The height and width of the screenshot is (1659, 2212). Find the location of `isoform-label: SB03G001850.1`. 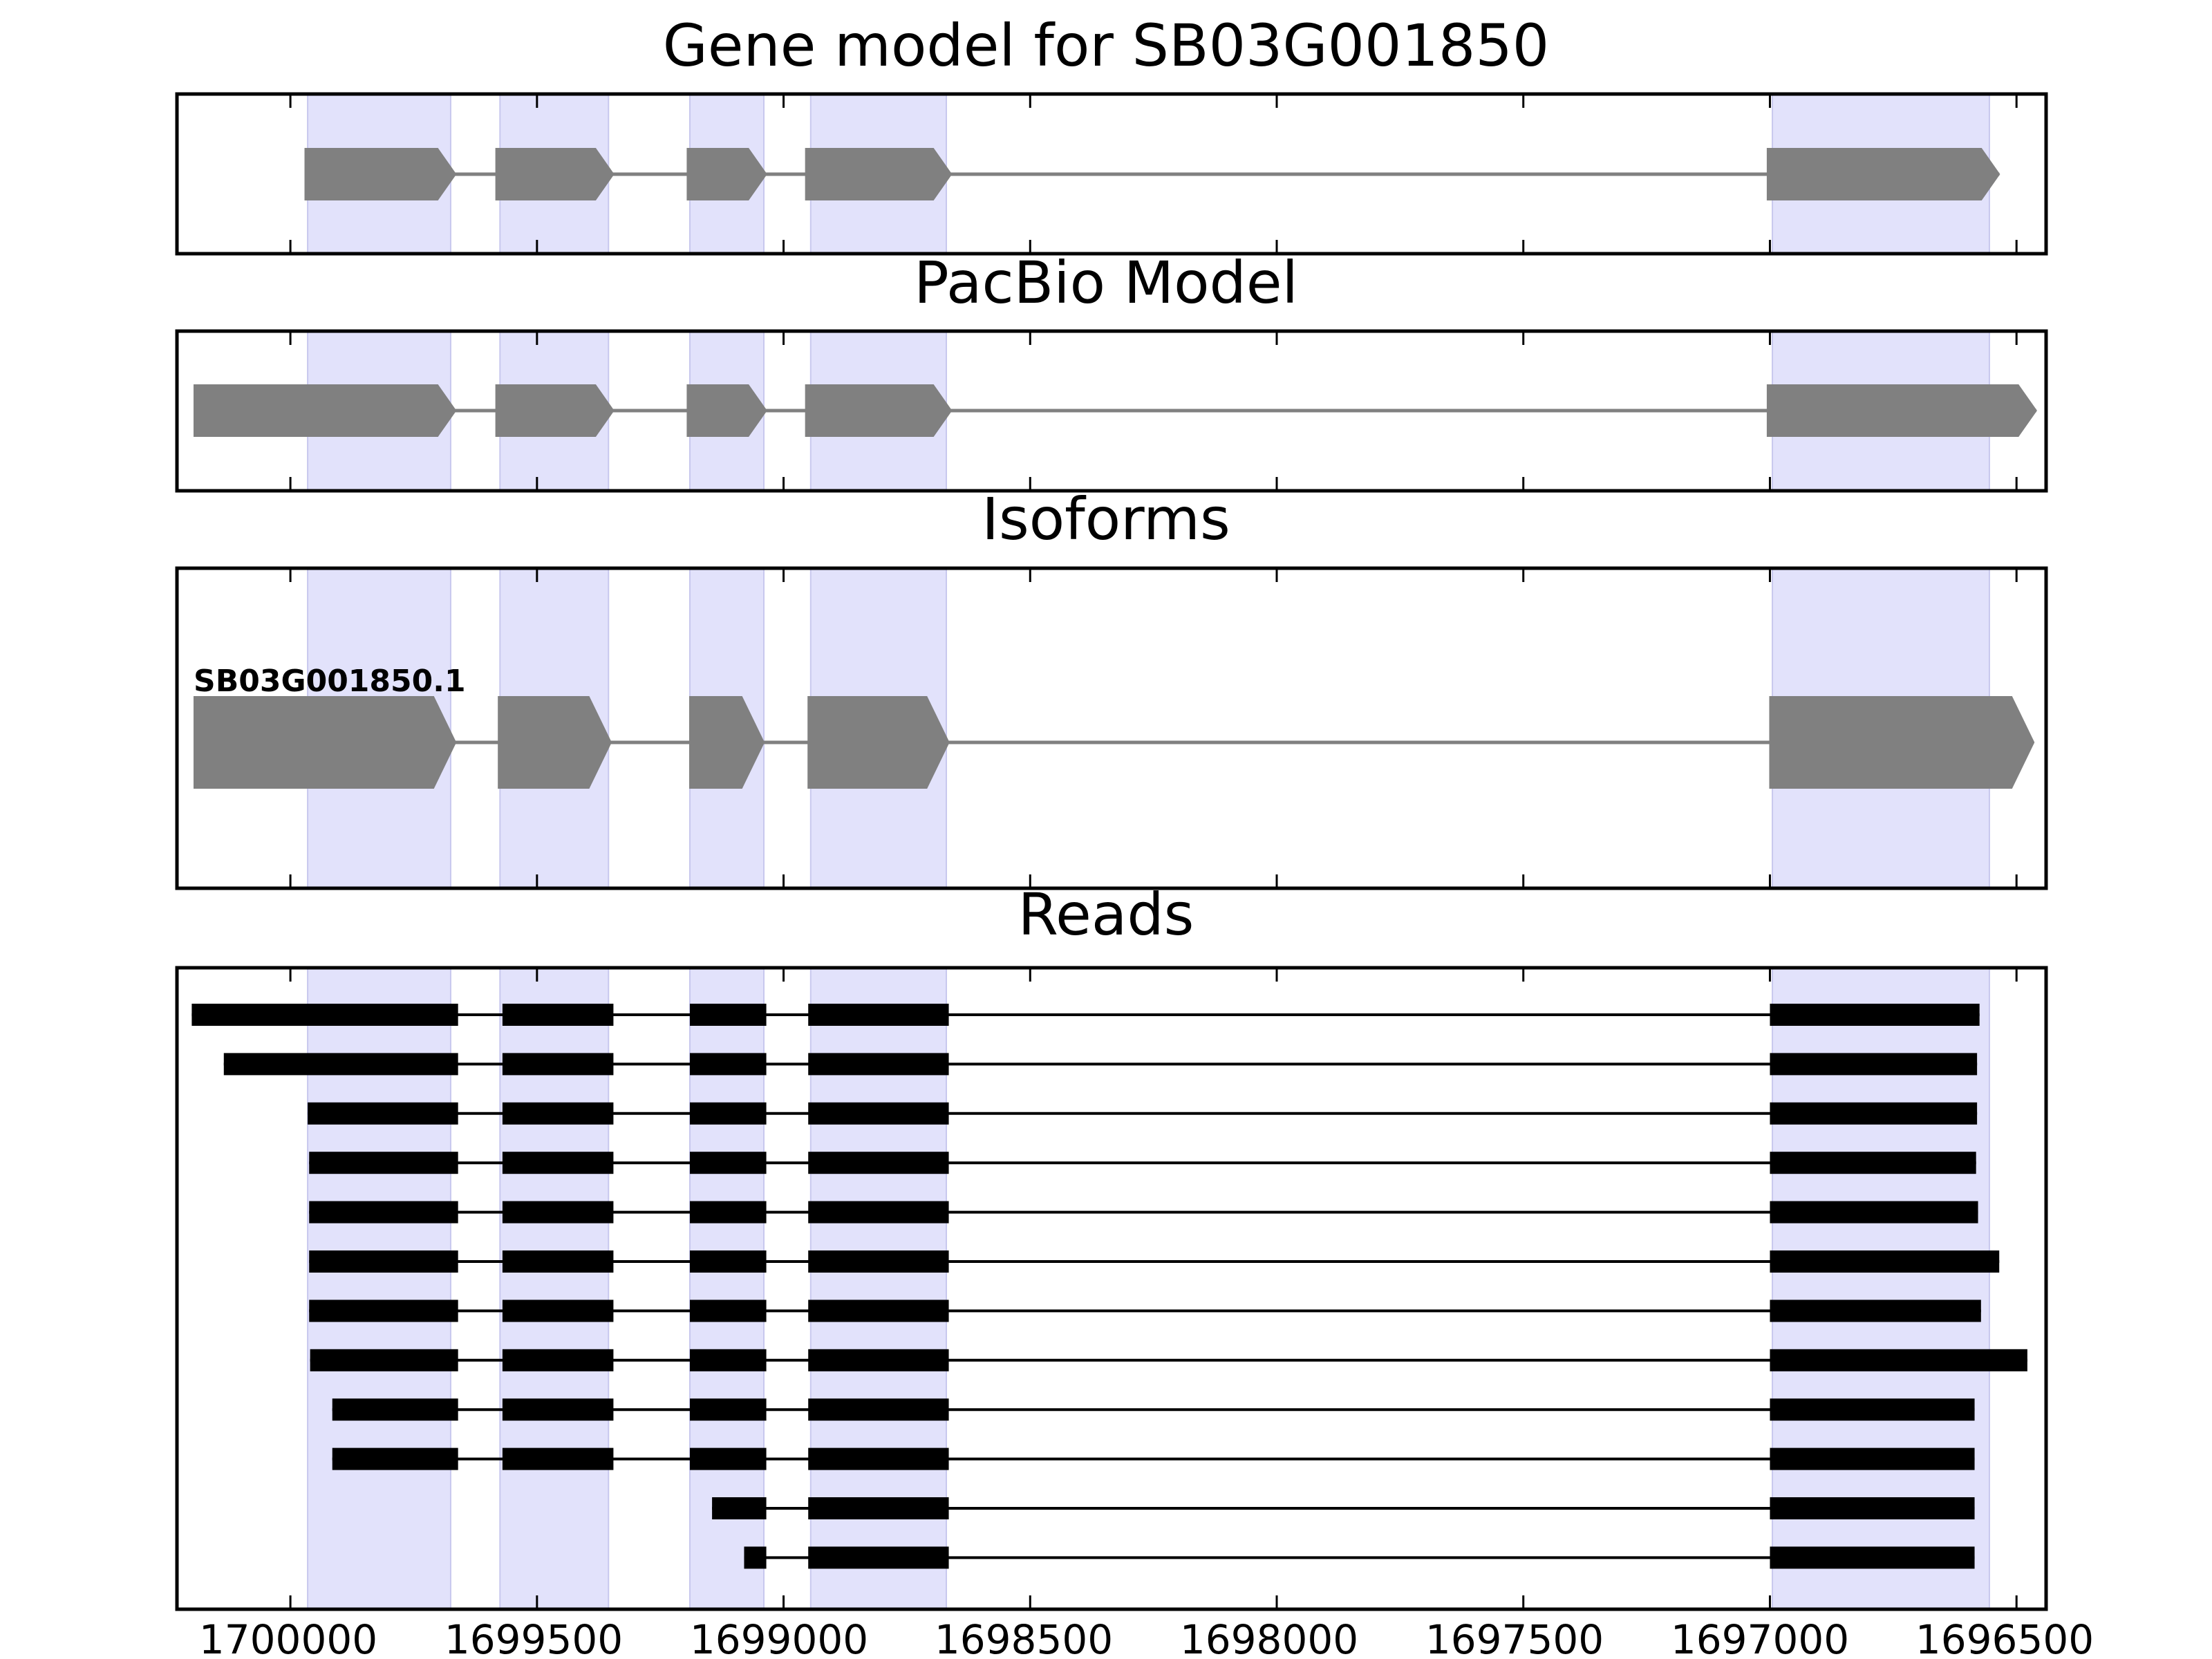

isoform-label: SB03G001850.1 is located at coordinates (330, 681).